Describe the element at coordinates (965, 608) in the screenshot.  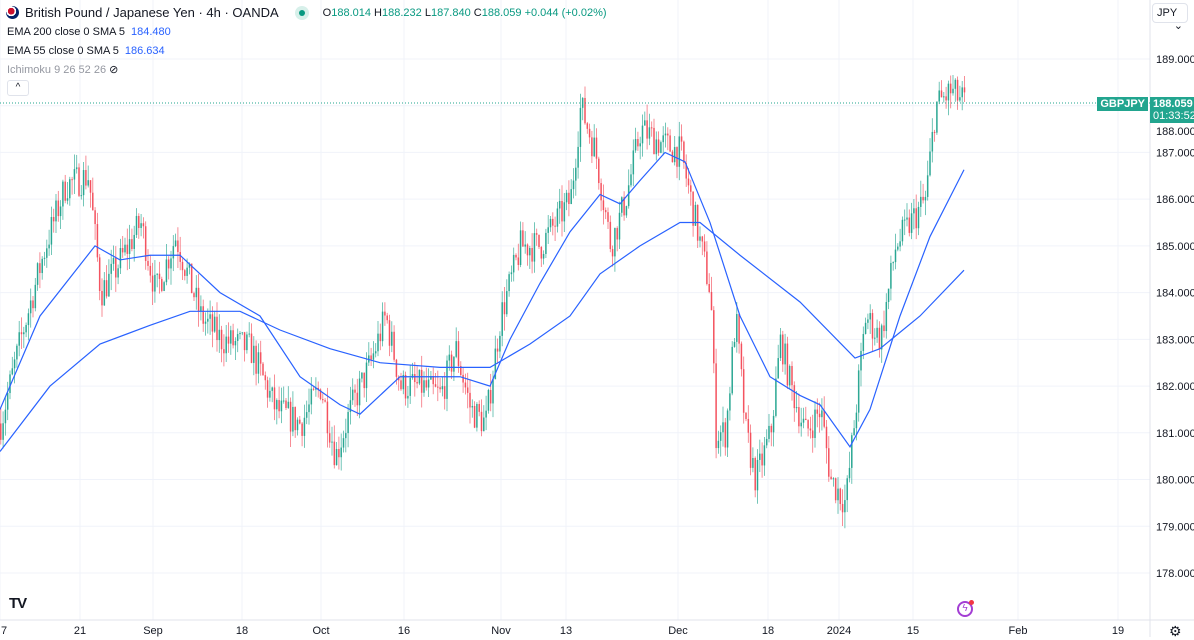
I see `lightning-alert-icon: ϟ` at that location.